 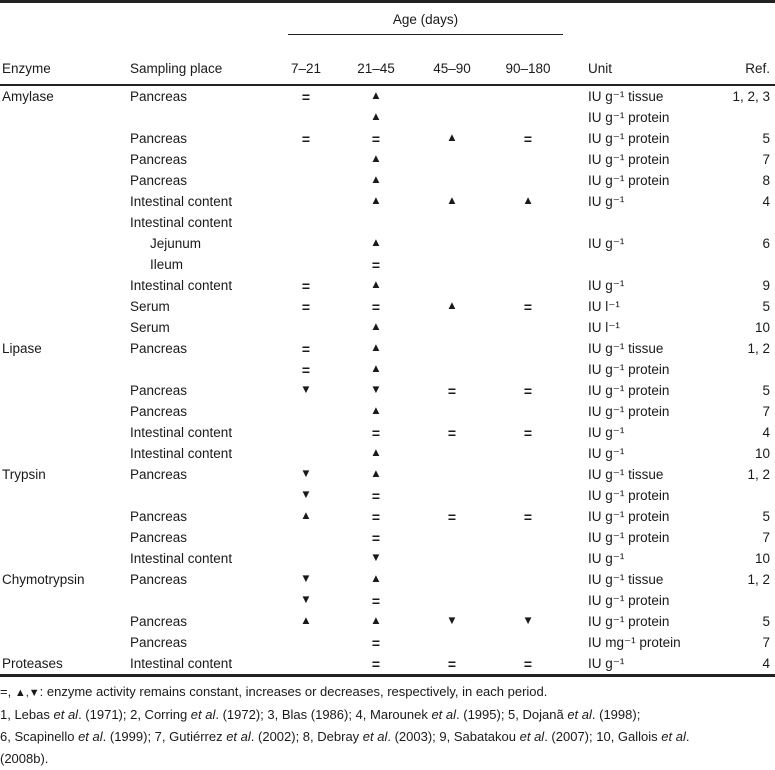 What do you see at coordinates (138, 20) in the screenshot?
I see `spacer-cell-left` at bounding box center [138, 20].